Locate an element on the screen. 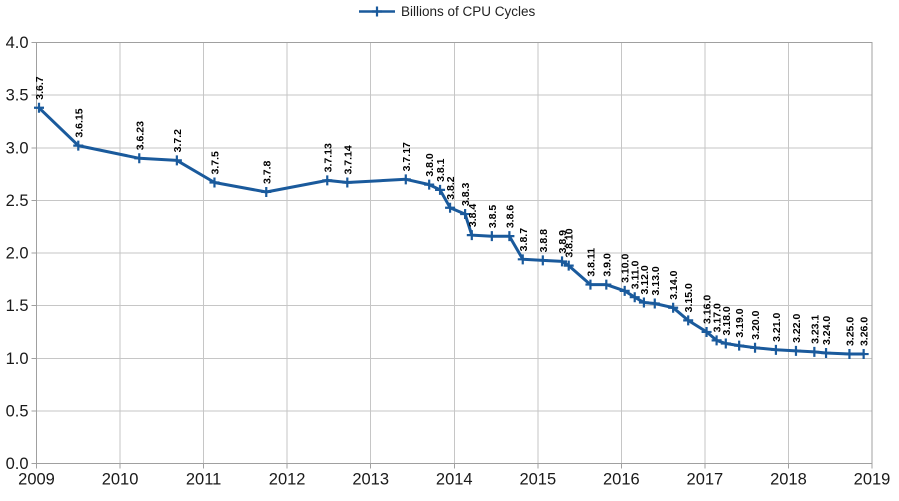  data-point-label: 3.8.0 is located at coordinates (430, 165).